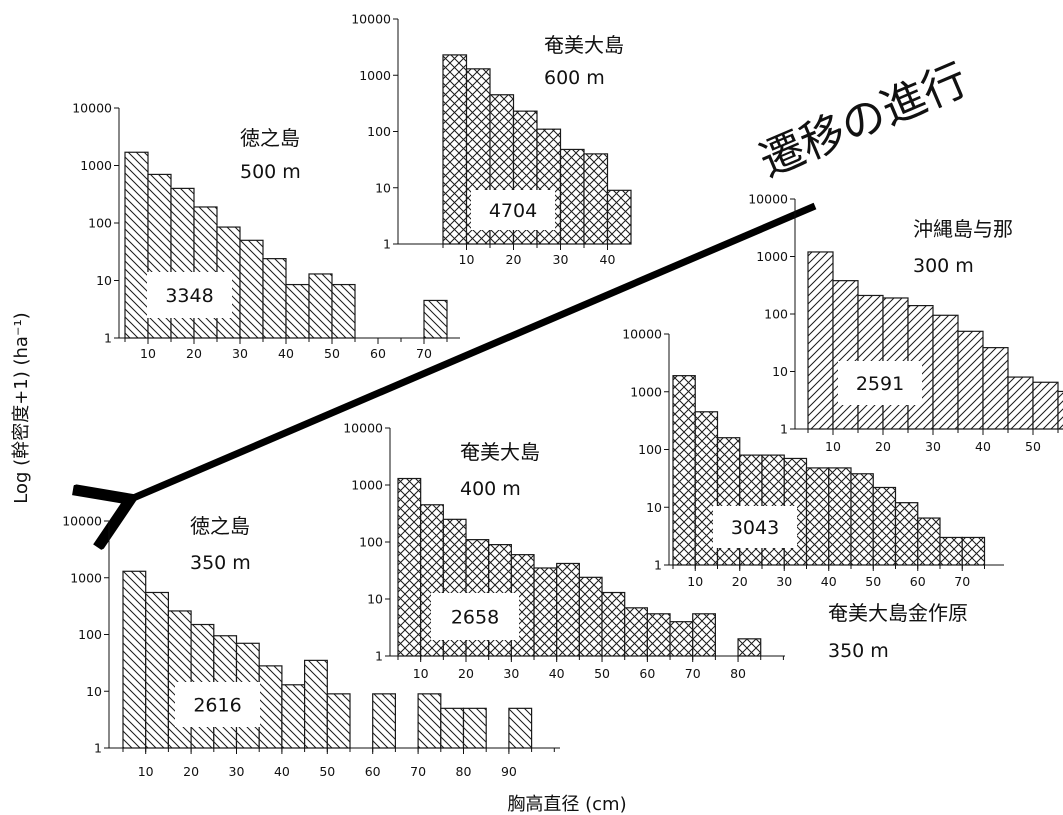 The image size is (1063, 815). Describe the element at coordinates (490, 489) in the screenshot. I see `elevation-label: 400 m` at that location.